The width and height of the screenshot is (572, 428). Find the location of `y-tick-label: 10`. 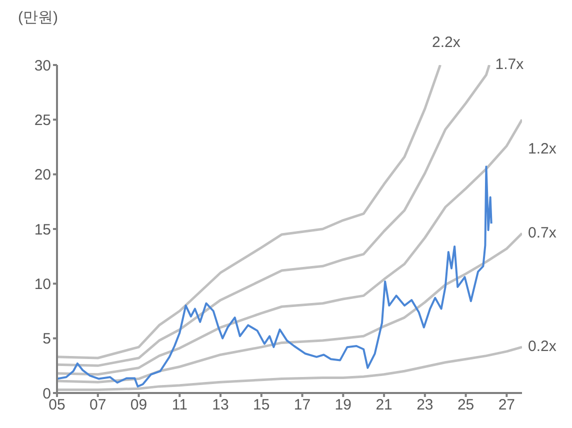

y-tick-label: 10 is located at coordinates (42, 284).